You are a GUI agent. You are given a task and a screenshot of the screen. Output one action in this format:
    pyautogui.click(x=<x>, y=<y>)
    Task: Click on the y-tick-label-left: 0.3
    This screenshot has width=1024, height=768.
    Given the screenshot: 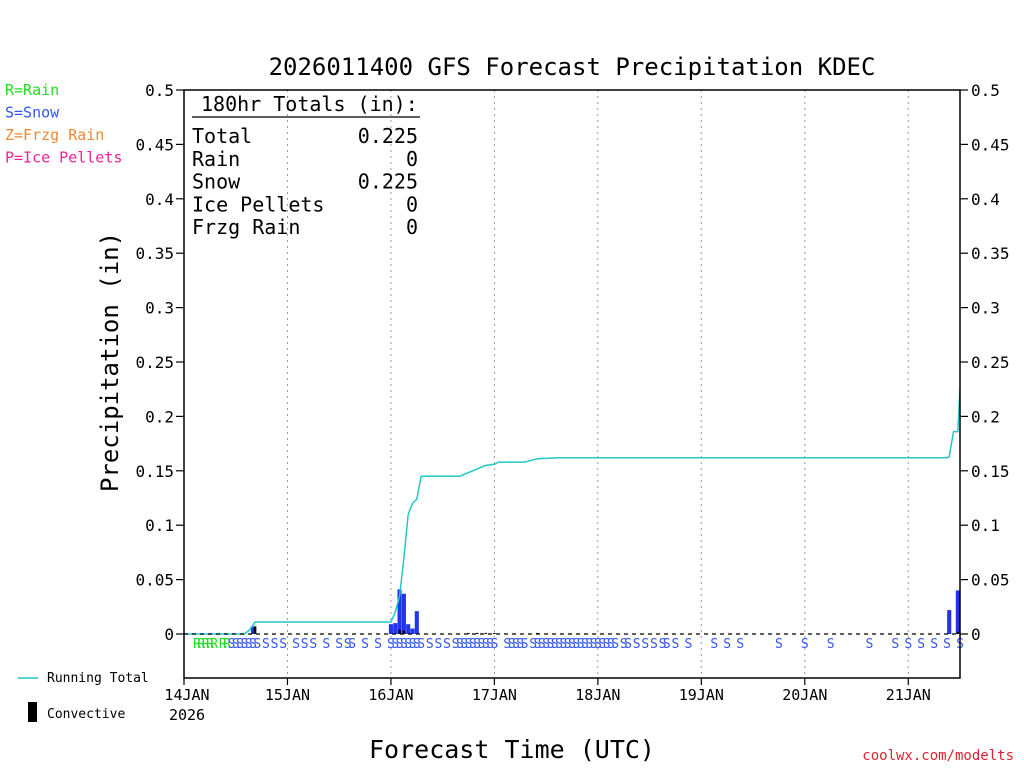 What is the action you would take?
    pyautogui.click(x=159, y=308)
    